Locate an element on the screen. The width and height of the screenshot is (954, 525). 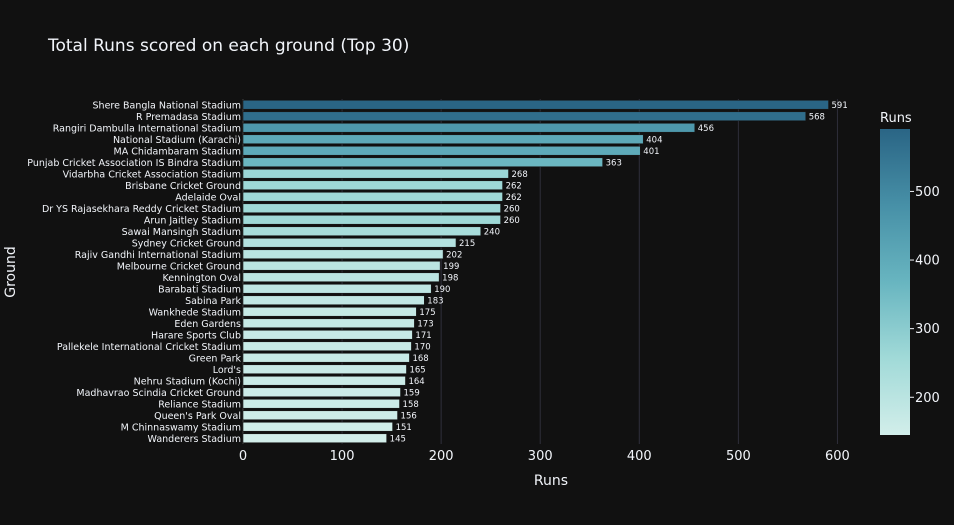
data-label: 168 is located at coordinates (420, 359).